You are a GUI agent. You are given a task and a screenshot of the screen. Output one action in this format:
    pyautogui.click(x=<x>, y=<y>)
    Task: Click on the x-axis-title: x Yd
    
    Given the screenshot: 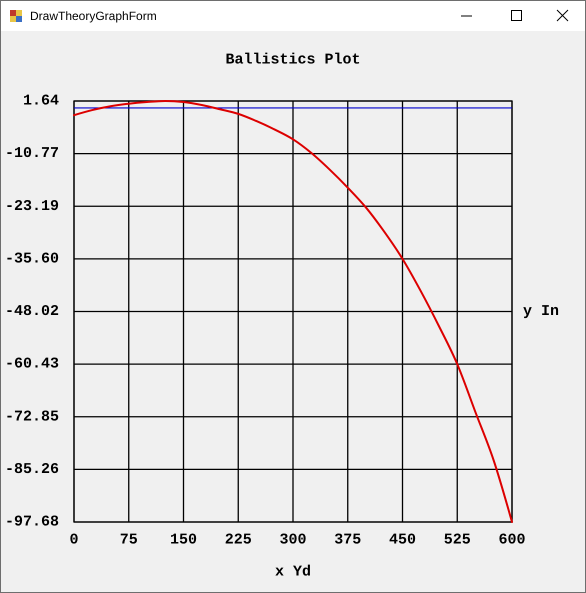 What is the action you would take?
    pyautogui.click(x=293, y=572)
    